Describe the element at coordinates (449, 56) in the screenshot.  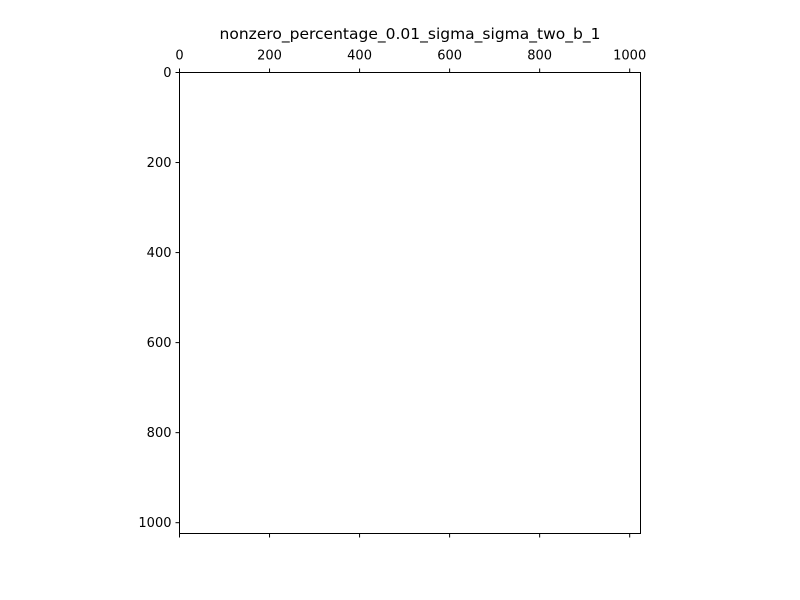
I see `x-tick-label: 600` at that location.